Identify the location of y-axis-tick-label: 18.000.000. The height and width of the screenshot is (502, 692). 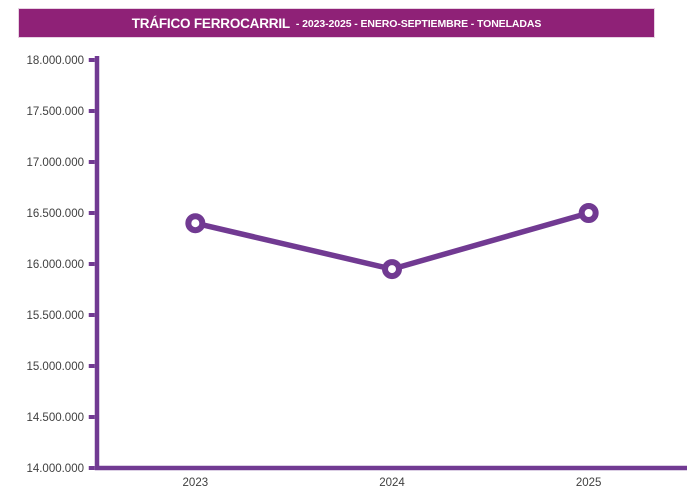
(55, 61).